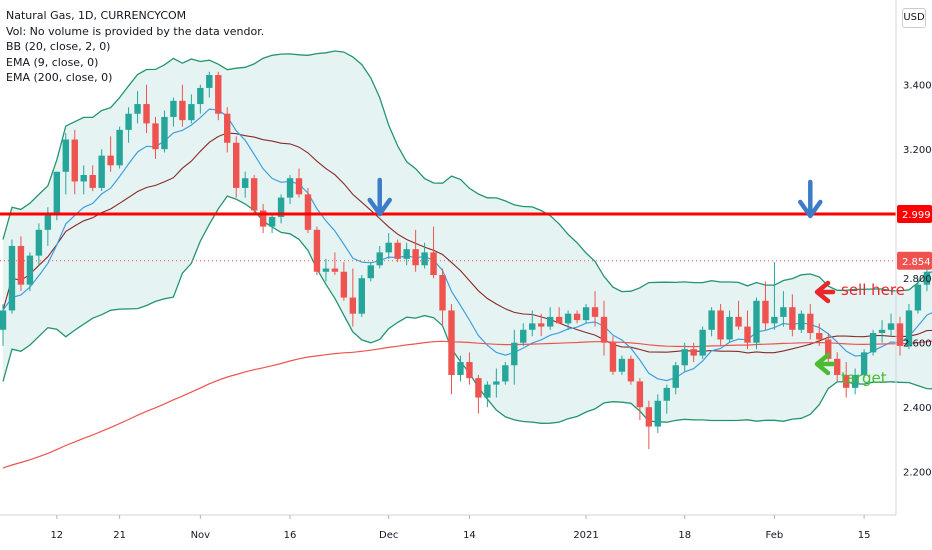  I want to click on sell-arrow-icon, so click(825, 292).